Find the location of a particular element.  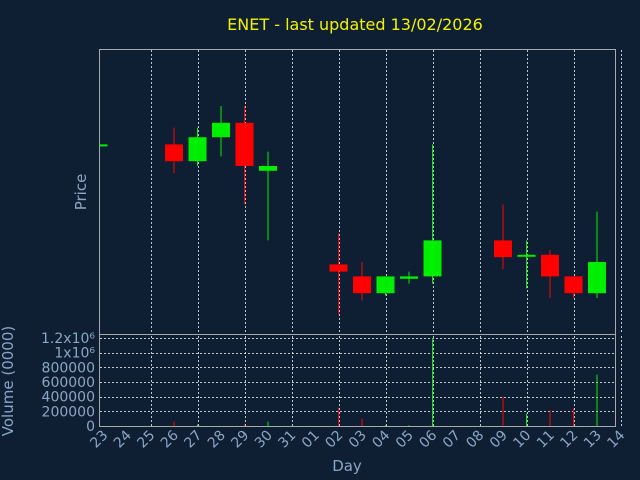

x-tick-label: 26 is located at coordinates (170, 439).